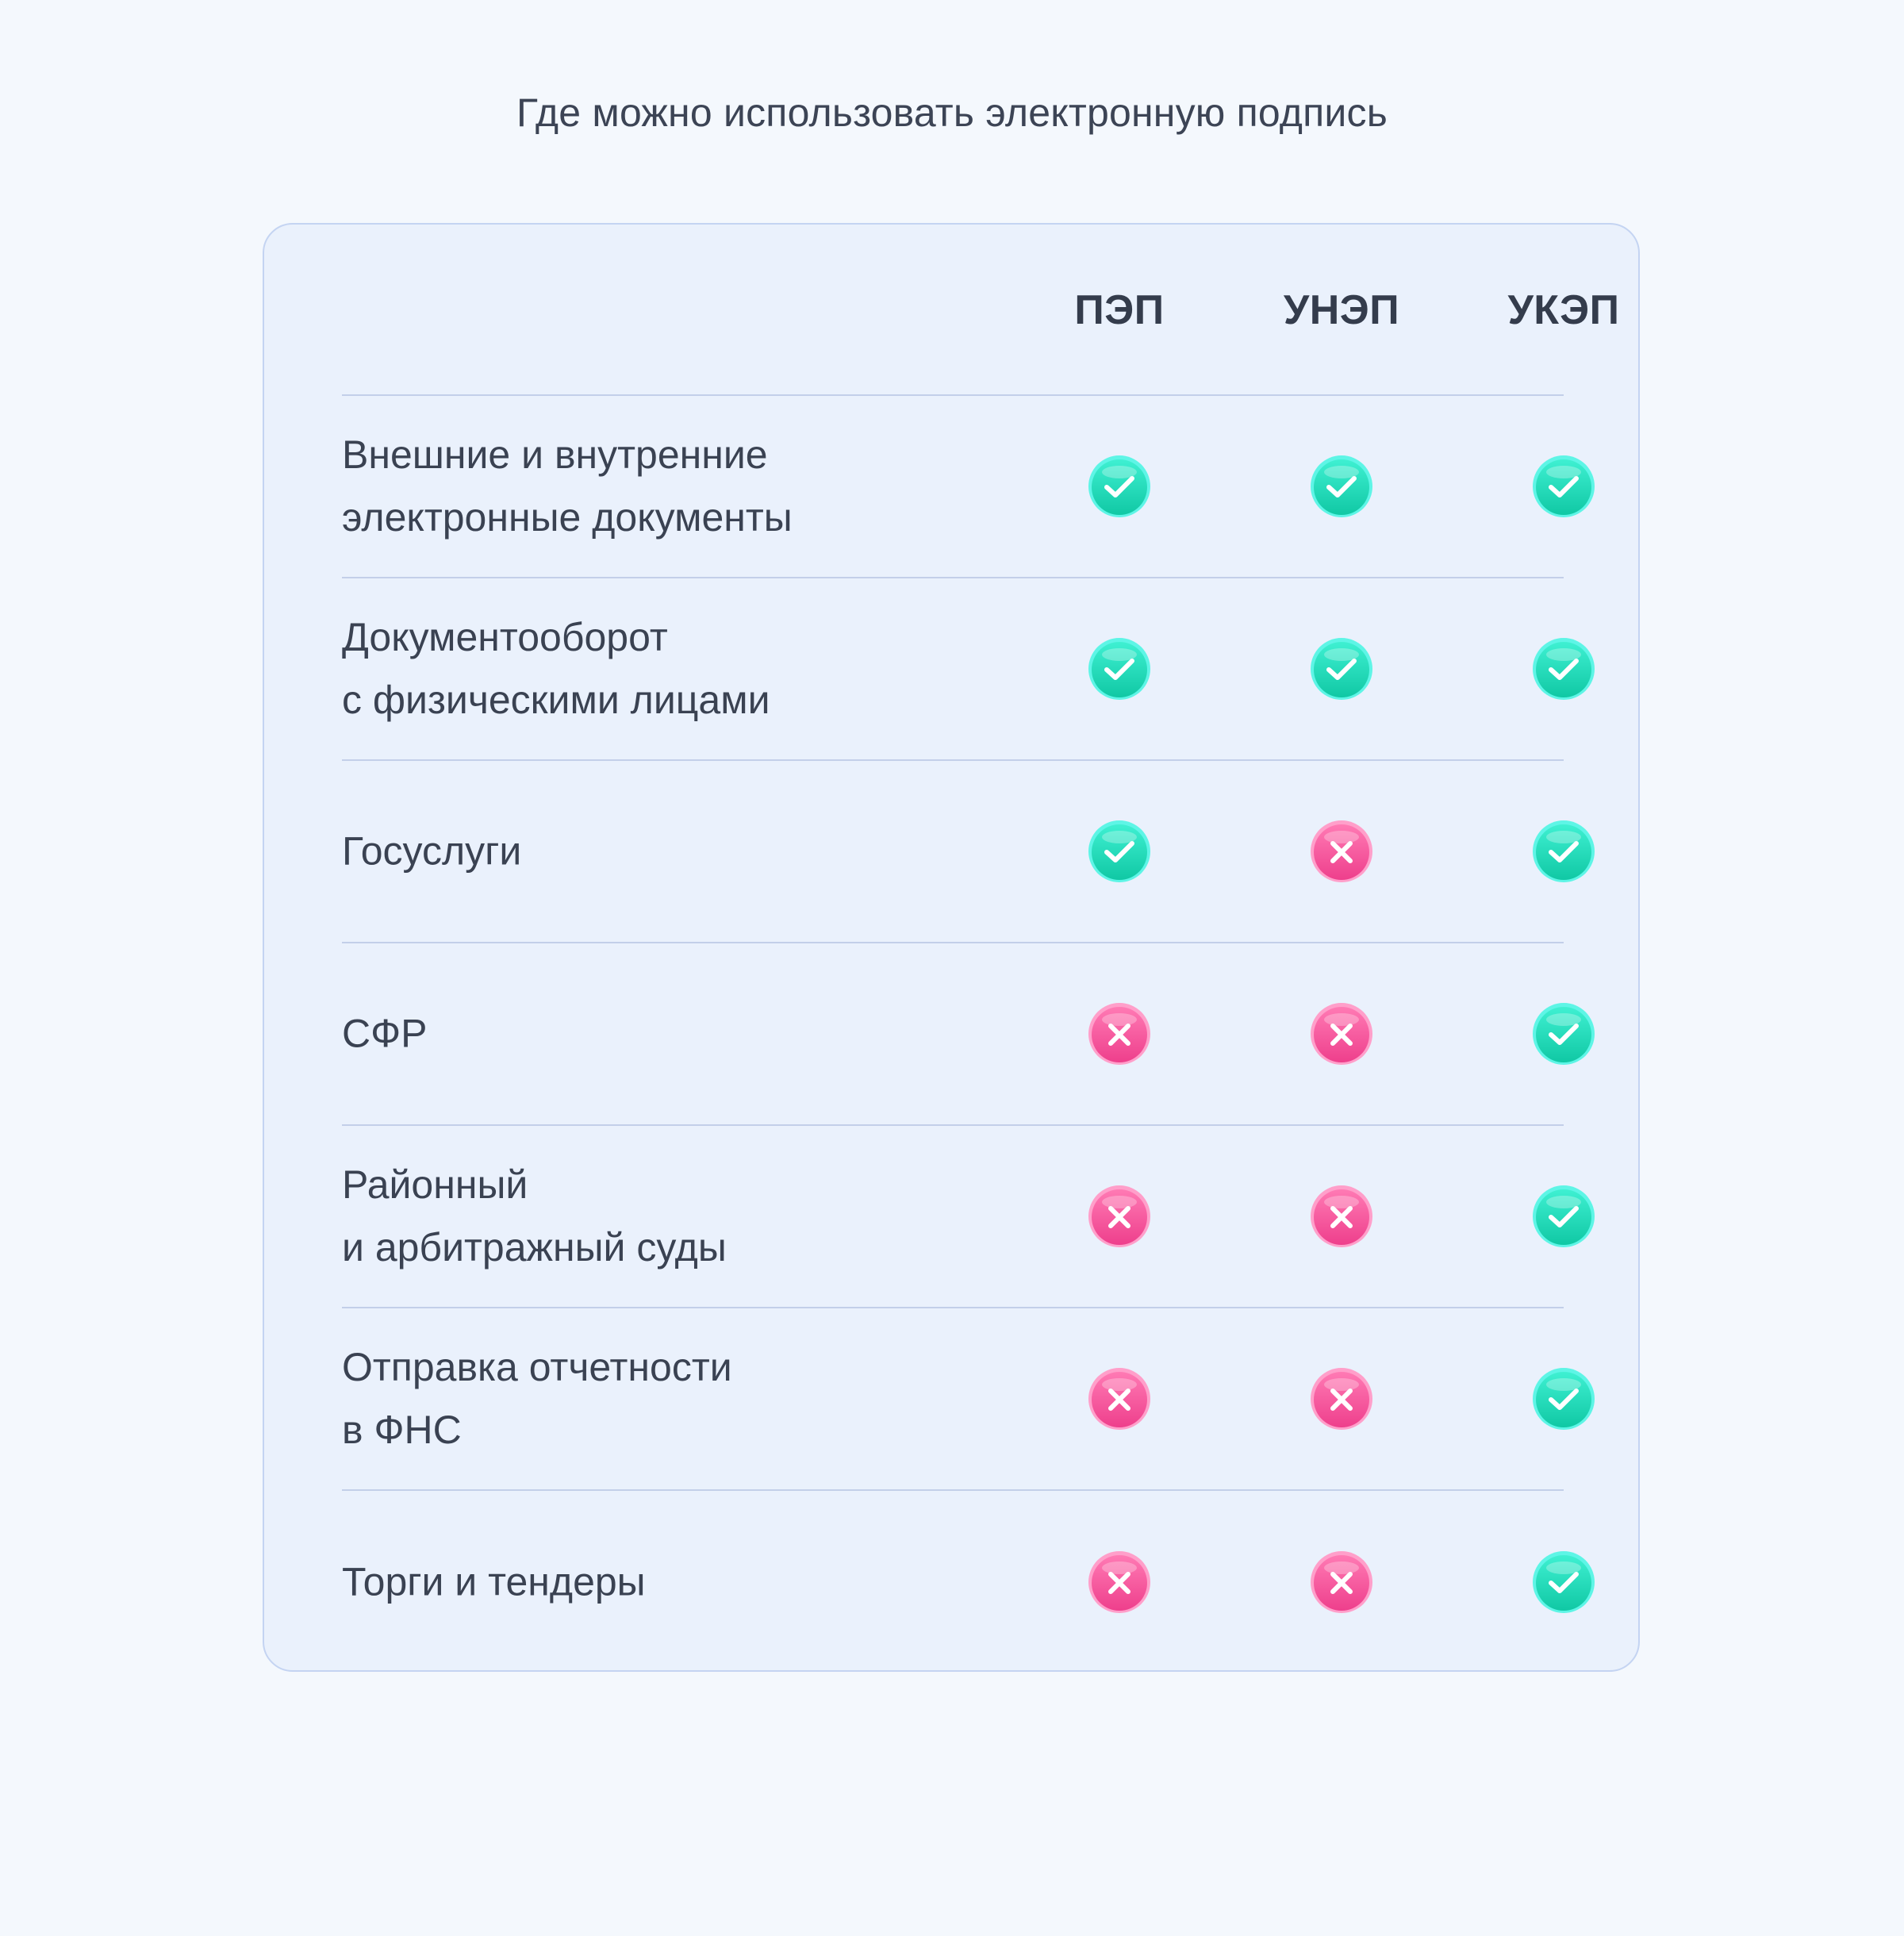  Describe the element at coordinates (596, 1034) in the screenshot. I see `row-label: СФР` at that location.